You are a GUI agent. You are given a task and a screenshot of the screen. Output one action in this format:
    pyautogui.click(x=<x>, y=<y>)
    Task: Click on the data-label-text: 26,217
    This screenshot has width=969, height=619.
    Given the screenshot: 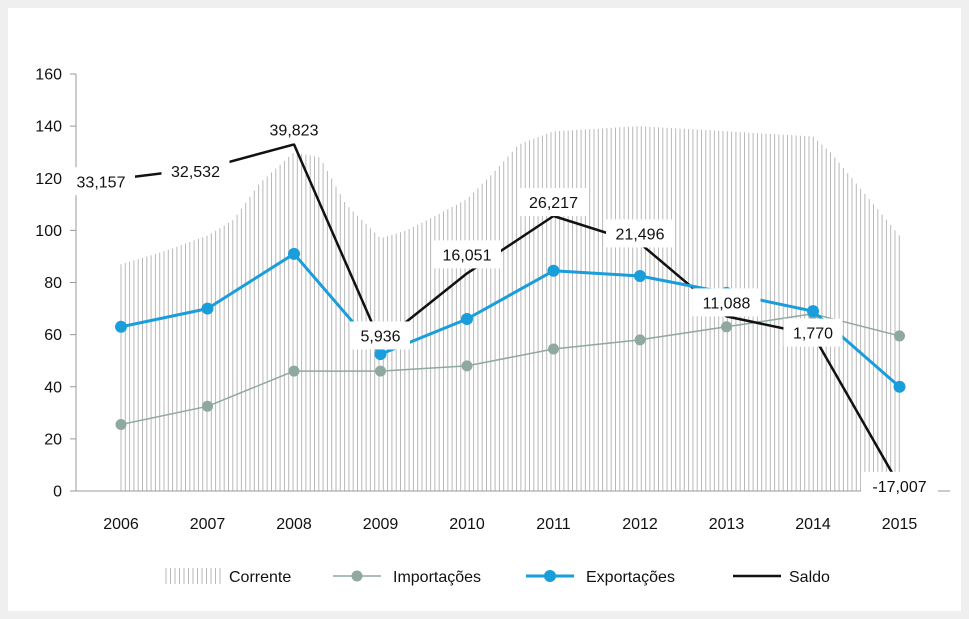 What is the action you would take?
    pyautogui.click(x=553, y=203)
    